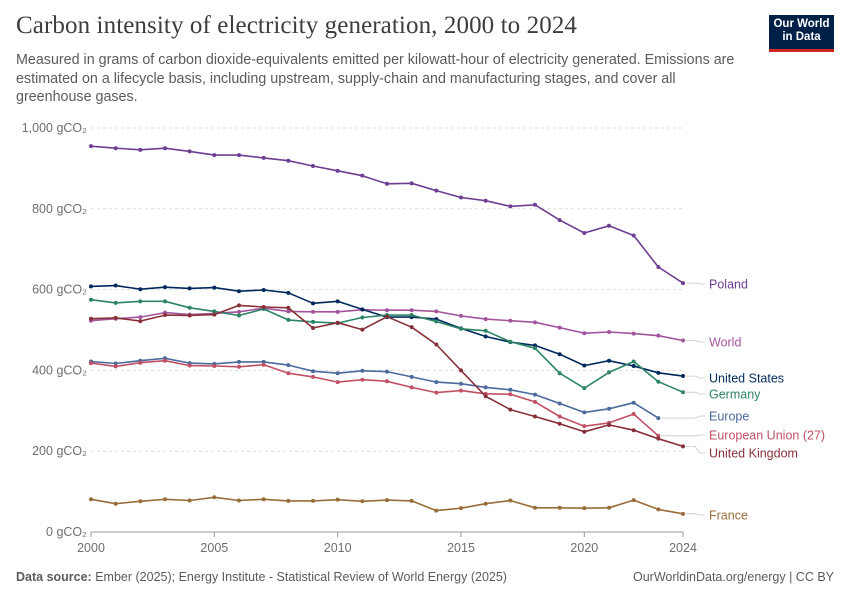 The image size is (850, 600). I want to click on series-line, so click(374, 388).